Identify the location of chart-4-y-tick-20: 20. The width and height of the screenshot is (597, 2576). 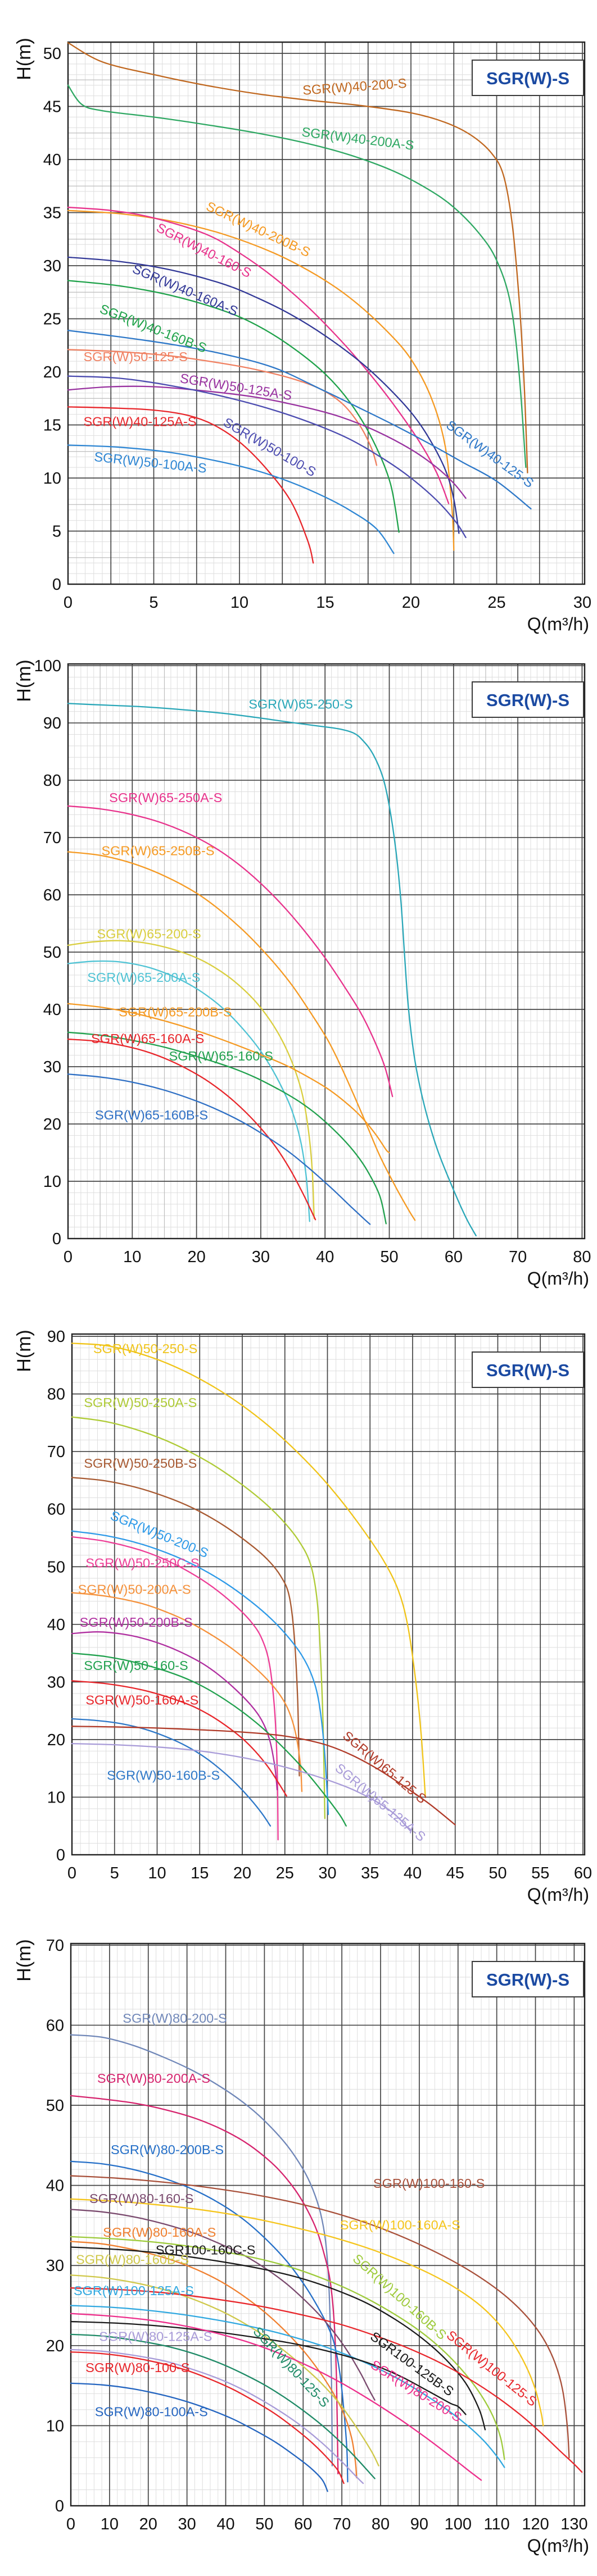
(55, 2346).